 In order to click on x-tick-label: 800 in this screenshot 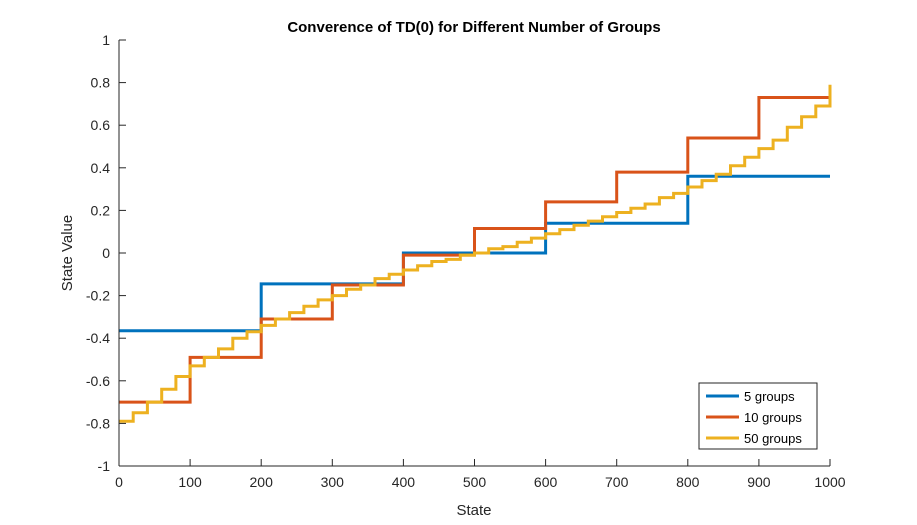, I will do `click(688, 482)`.